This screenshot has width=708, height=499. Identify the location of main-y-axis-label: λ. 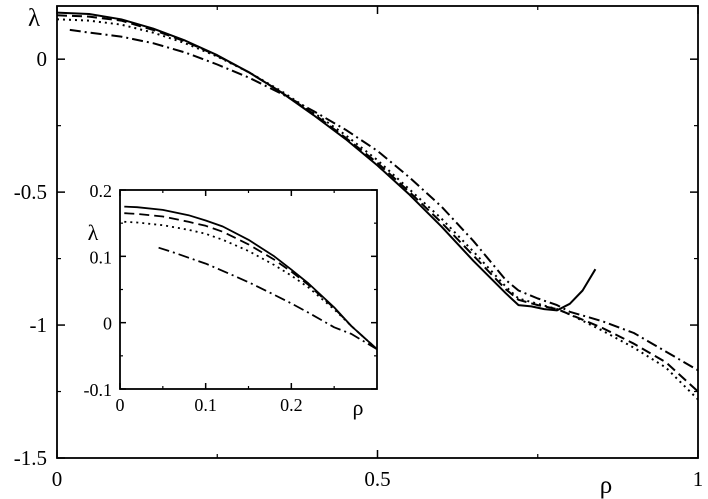
(34, 18).